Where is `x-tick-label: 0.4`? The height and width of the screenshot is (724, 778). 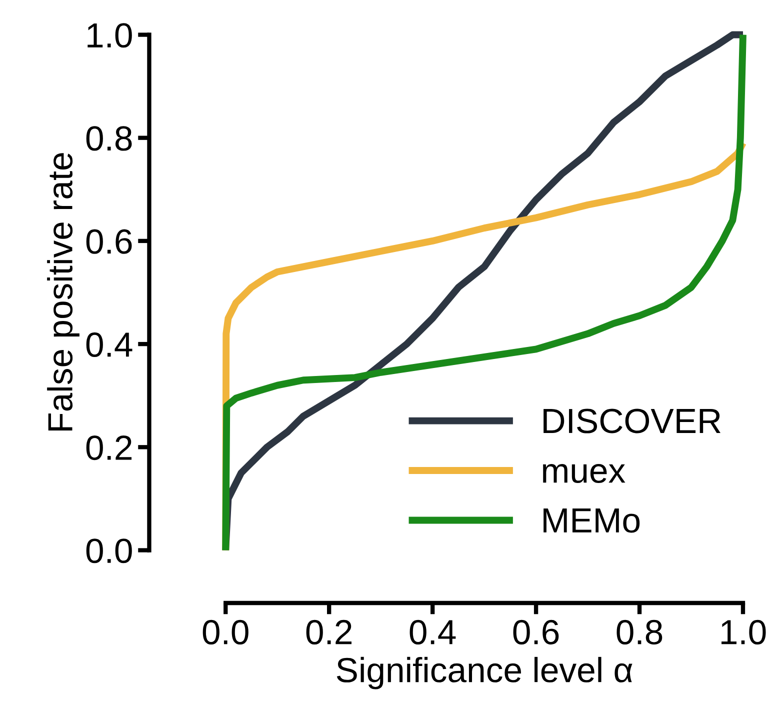 x-tick-label: 0.4 is located at coordinates (433, 632).